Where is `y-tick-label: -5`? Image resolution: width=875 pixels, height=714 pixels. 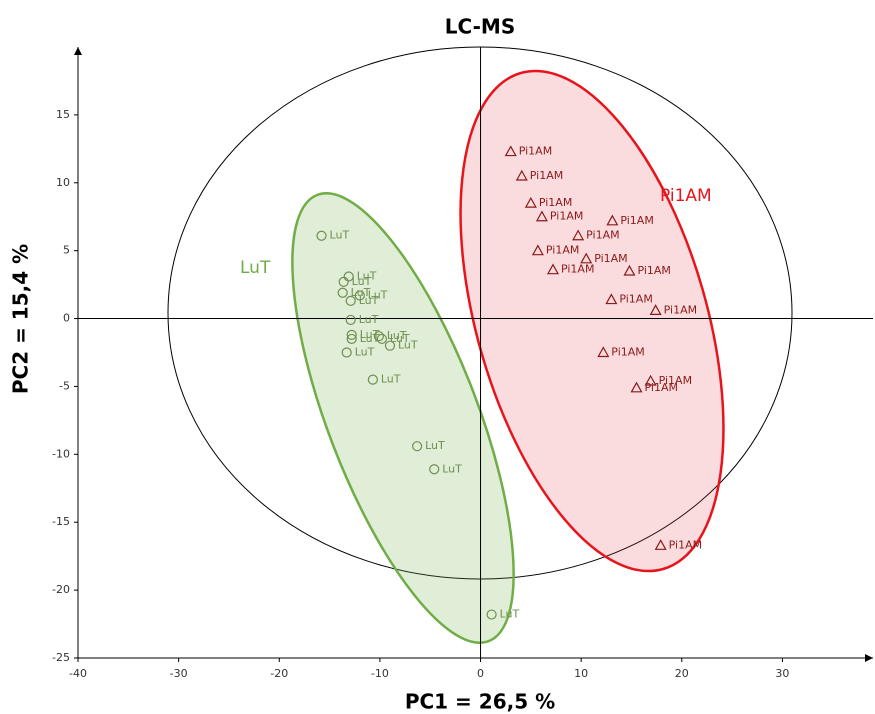
y-tick-label: -5 is located at coordinates (64, 385).